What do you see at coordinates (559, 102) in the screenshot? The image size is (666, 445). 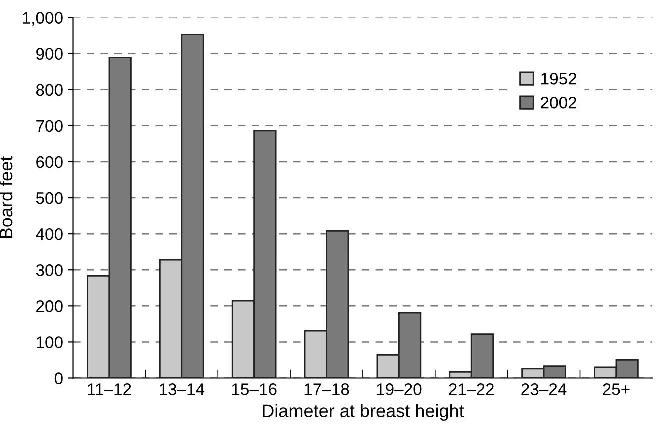 I see `legend-label: 2002` at bounding box center [559, 102].